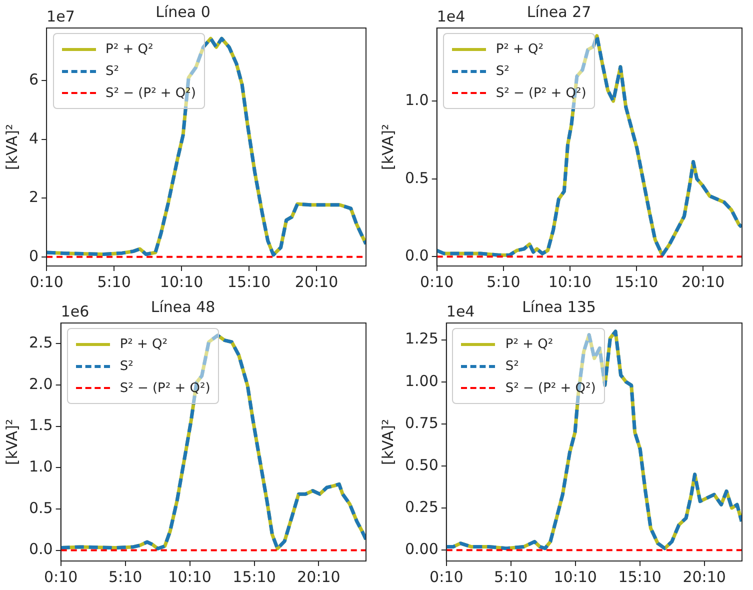  What do you see at coordinates (75, 311) in the screenshot?
I see `text: 1e6` at bounding box center [75, 311].